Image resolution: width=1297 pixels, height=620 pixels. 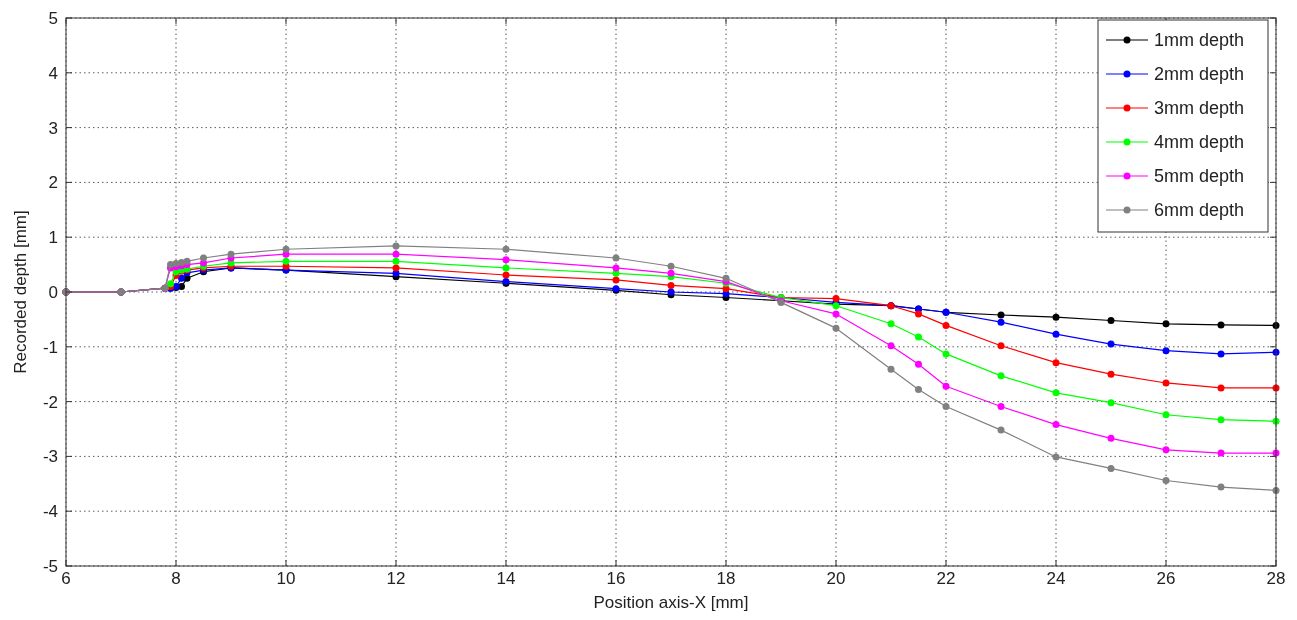 What do you see at coordinates (50, 457) in the screenshot?
I see `y-tick-label: -3` at bounding box center [50, 457].